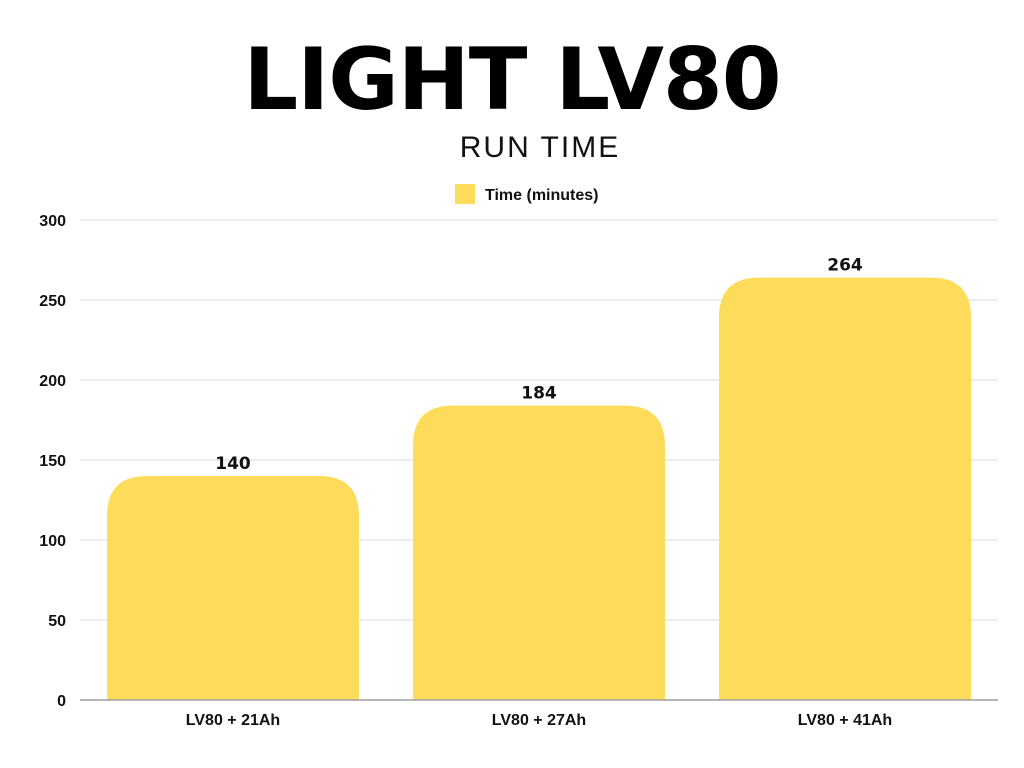 Image resolution: width=1024 pixels, height=768 pixels. I want to click on y-tick-label-150: 150, so click(52, 461).